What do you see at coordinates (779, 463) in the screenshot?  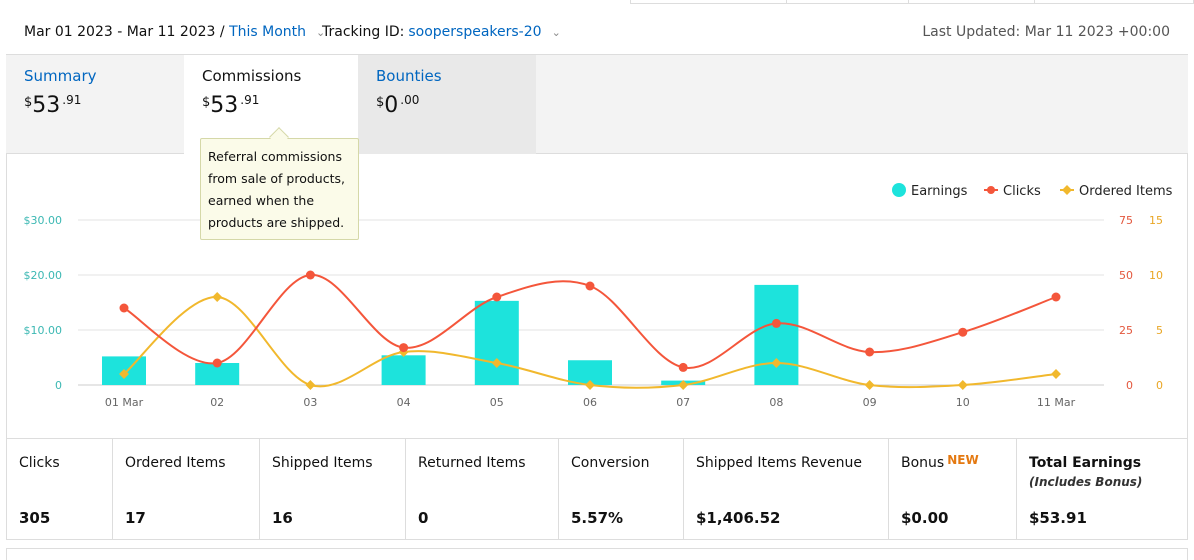 I see `stat-label: Shipped Items Revenue` at bounding box center [779, 463].